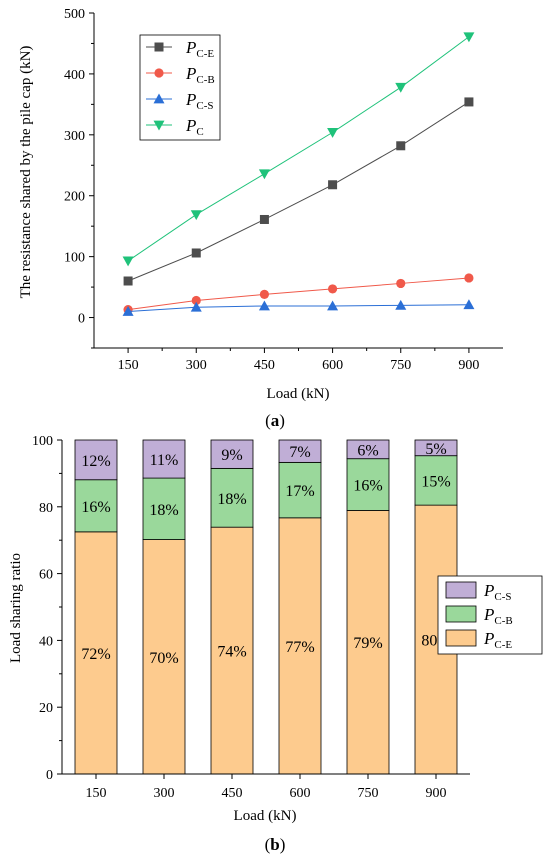 Image resolution: width=550 pixels, height=861 pixels. I want to click on data-label: 18%, so click(163, 510).